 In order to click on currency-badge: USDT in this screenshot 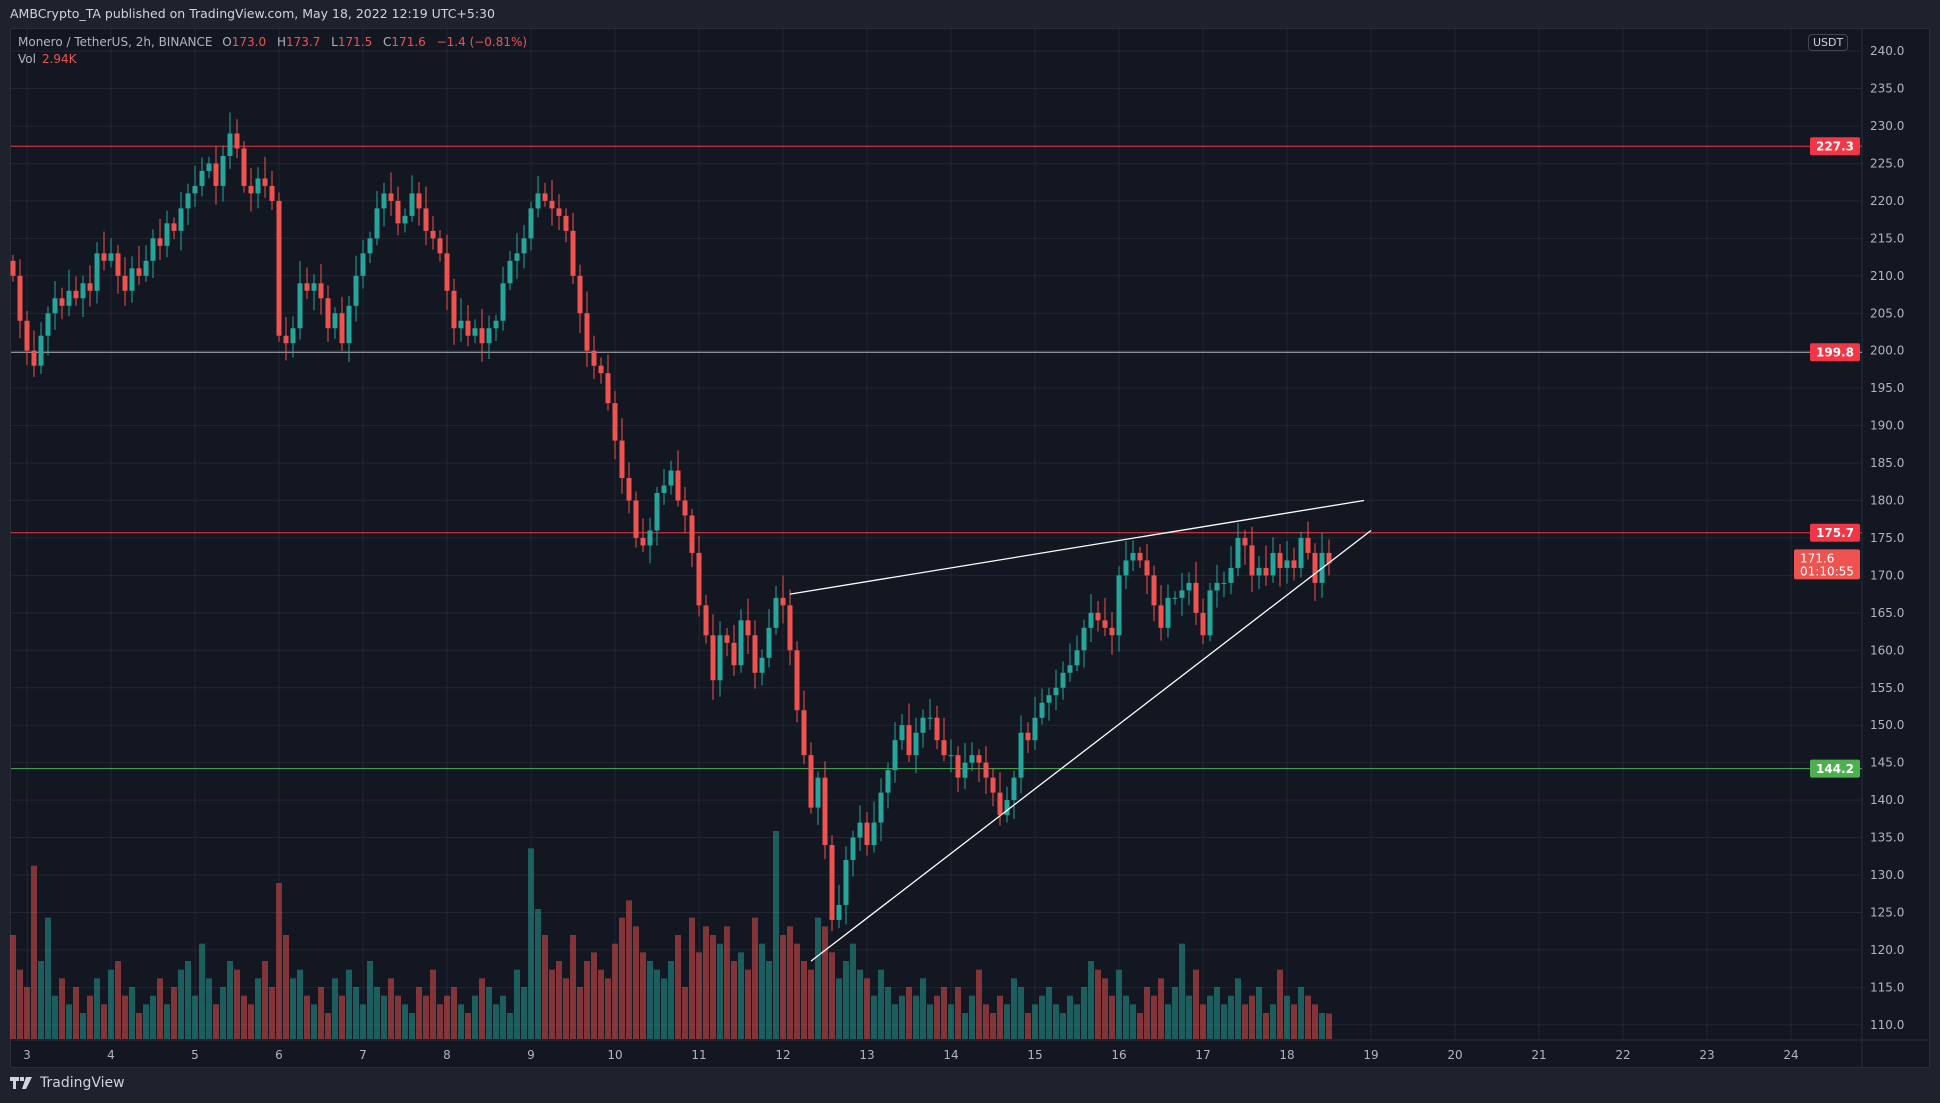, I will do `click(1828, 42)`.